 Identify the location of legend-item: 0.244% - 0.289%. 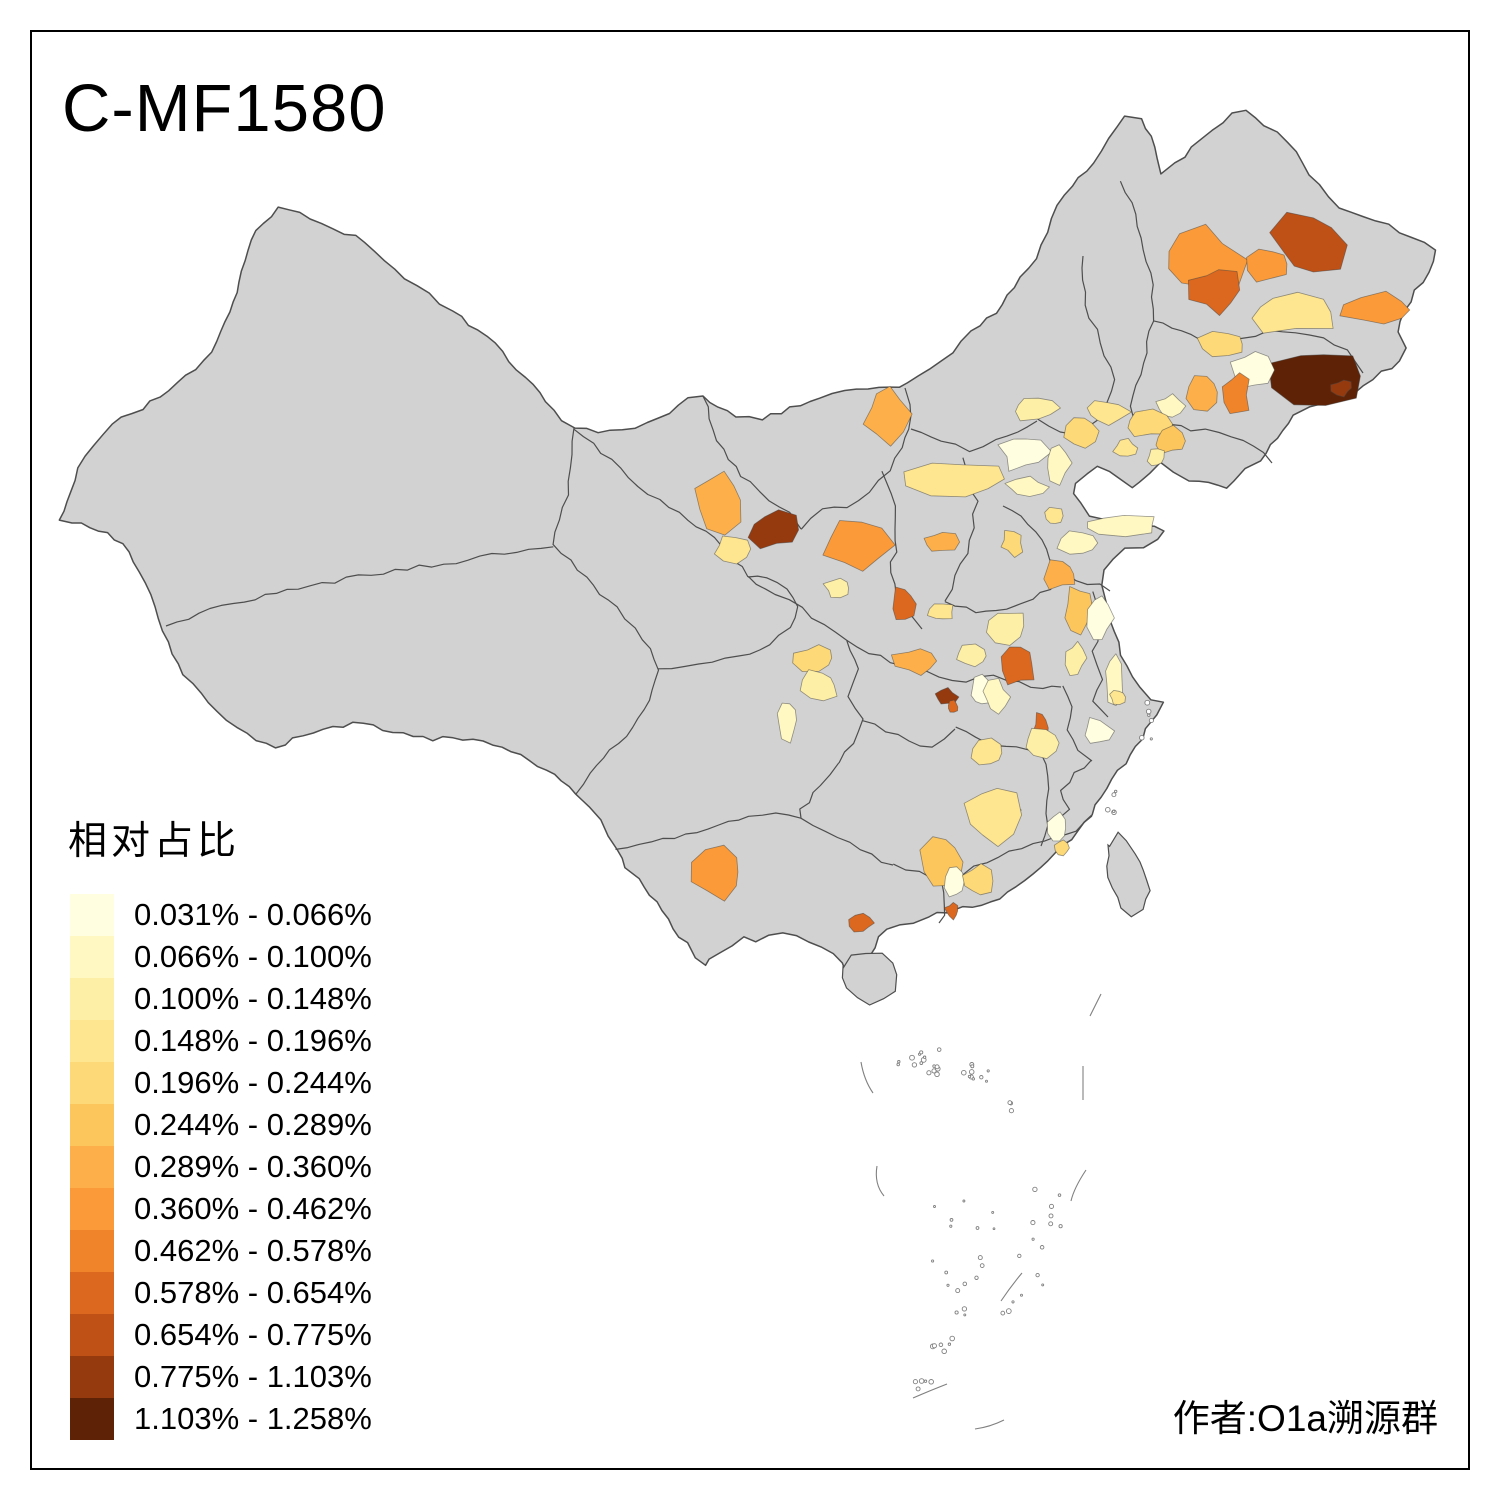
(221, 1125).